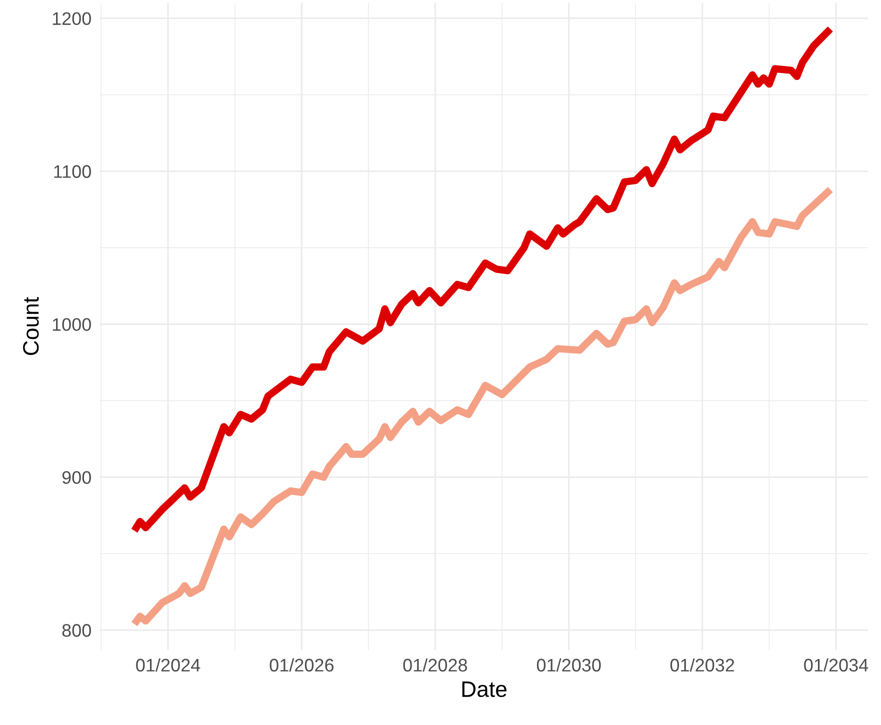 The image size is (881, 725). Describe the element at coordinates (76, 630) in the screenshot. I see `y-tick-label: 800` at that location.